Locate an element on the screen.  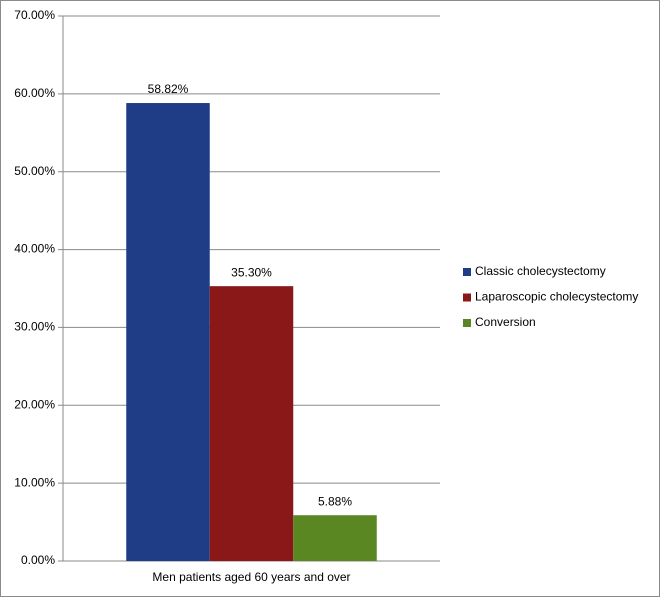
y-tick-label: 50.00% is located at coordinates (34, 171).